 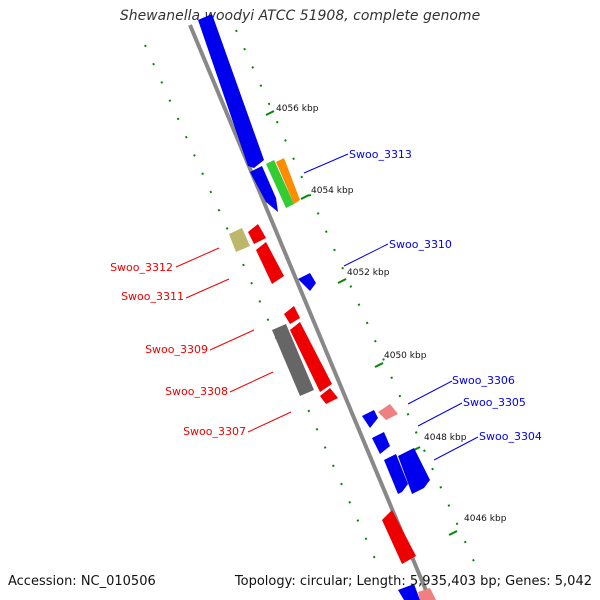 I want to click on gene-label-swoo-3310: Swoo_3310, so click(x=420, y=244).